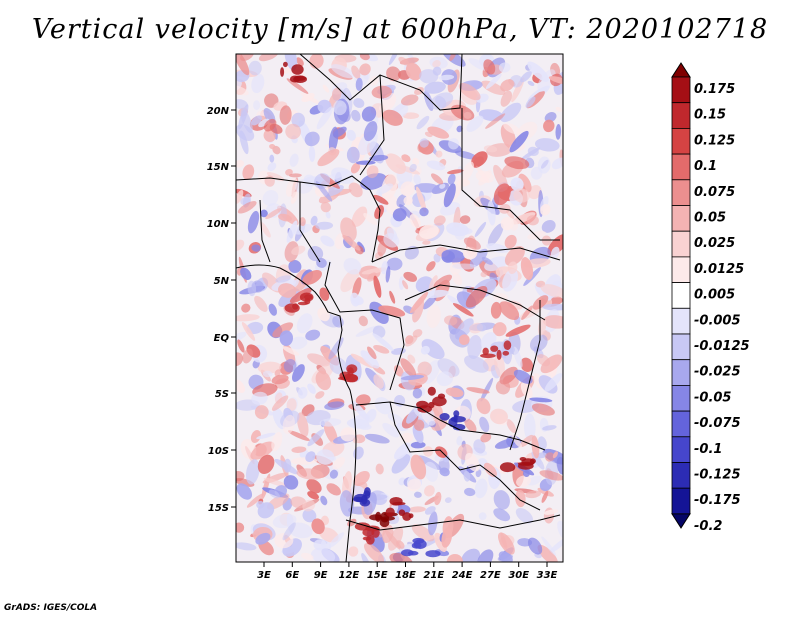  What do you see at coordinates (405, 575) in the screenshot?
I see `lon-label: 18E` at bounding box center [405, 575].